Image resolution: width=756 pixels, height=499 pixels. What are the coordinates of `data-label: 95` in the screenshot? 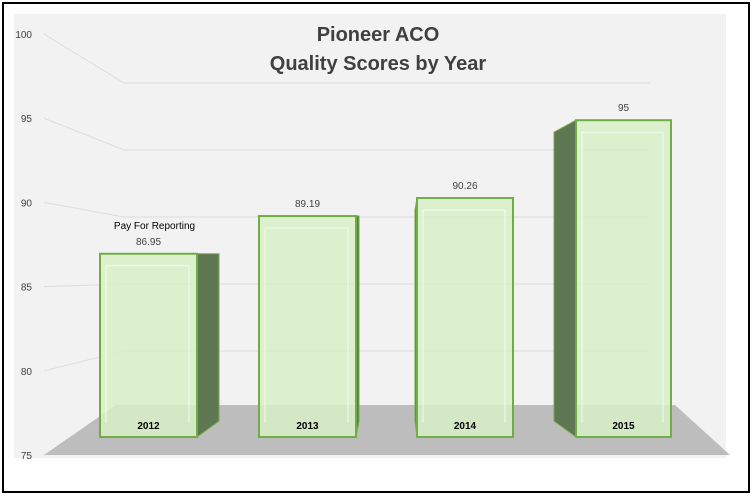 It's located at (624, 108).